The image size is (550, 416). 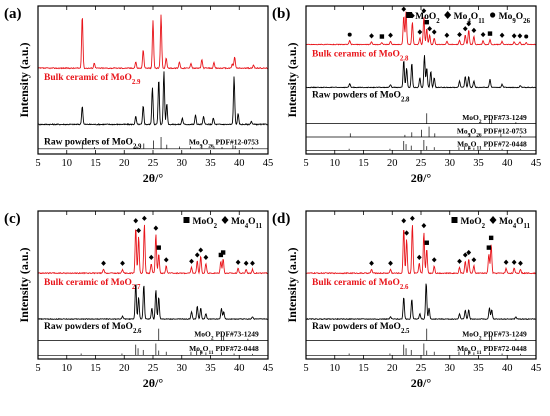 I want to click on series-label: Bulk ceramic of MoO2.8, so click(x=360, y=55).